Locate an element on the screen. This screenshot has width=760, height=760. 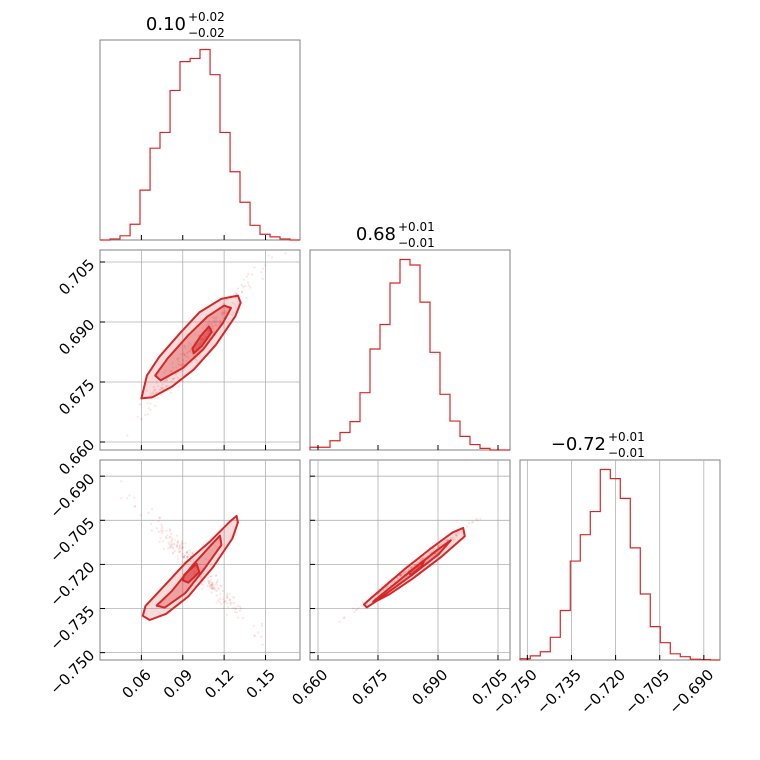
contour-inner is located at coordinates (193, 343).